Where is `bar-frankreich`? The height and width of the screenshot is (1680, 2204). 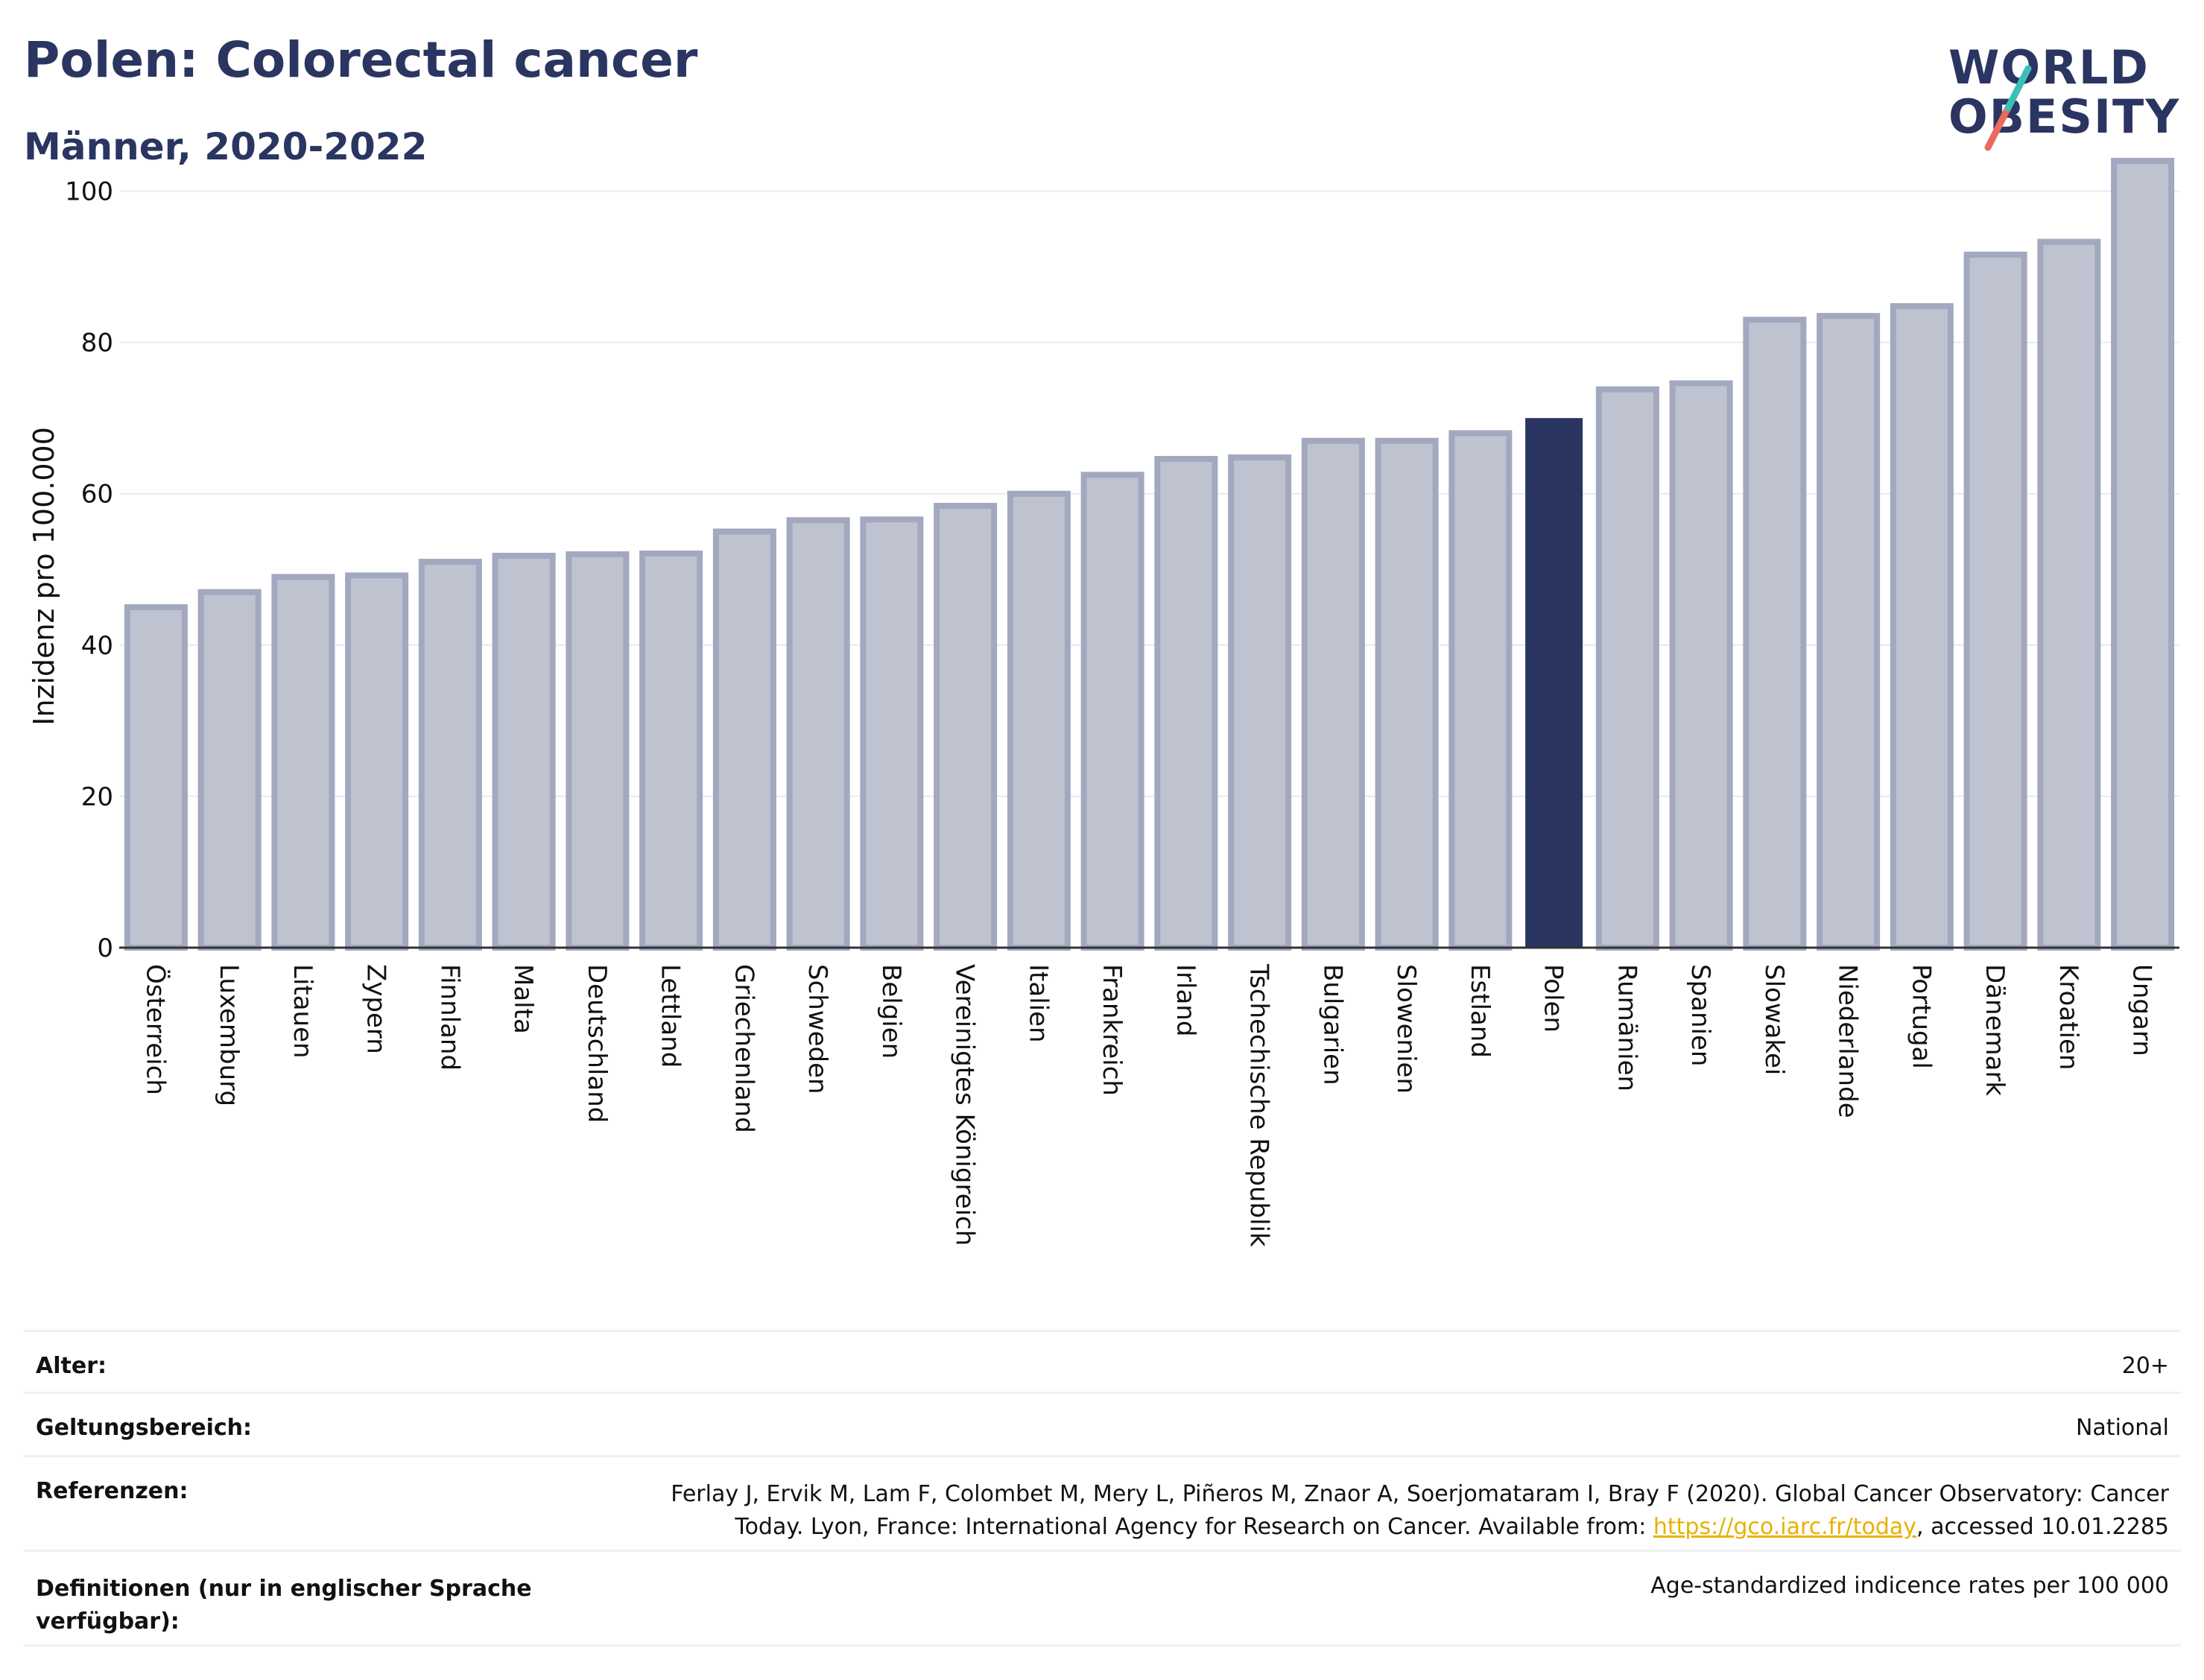 bar-frankreich is located at coordinates (1112, 711).